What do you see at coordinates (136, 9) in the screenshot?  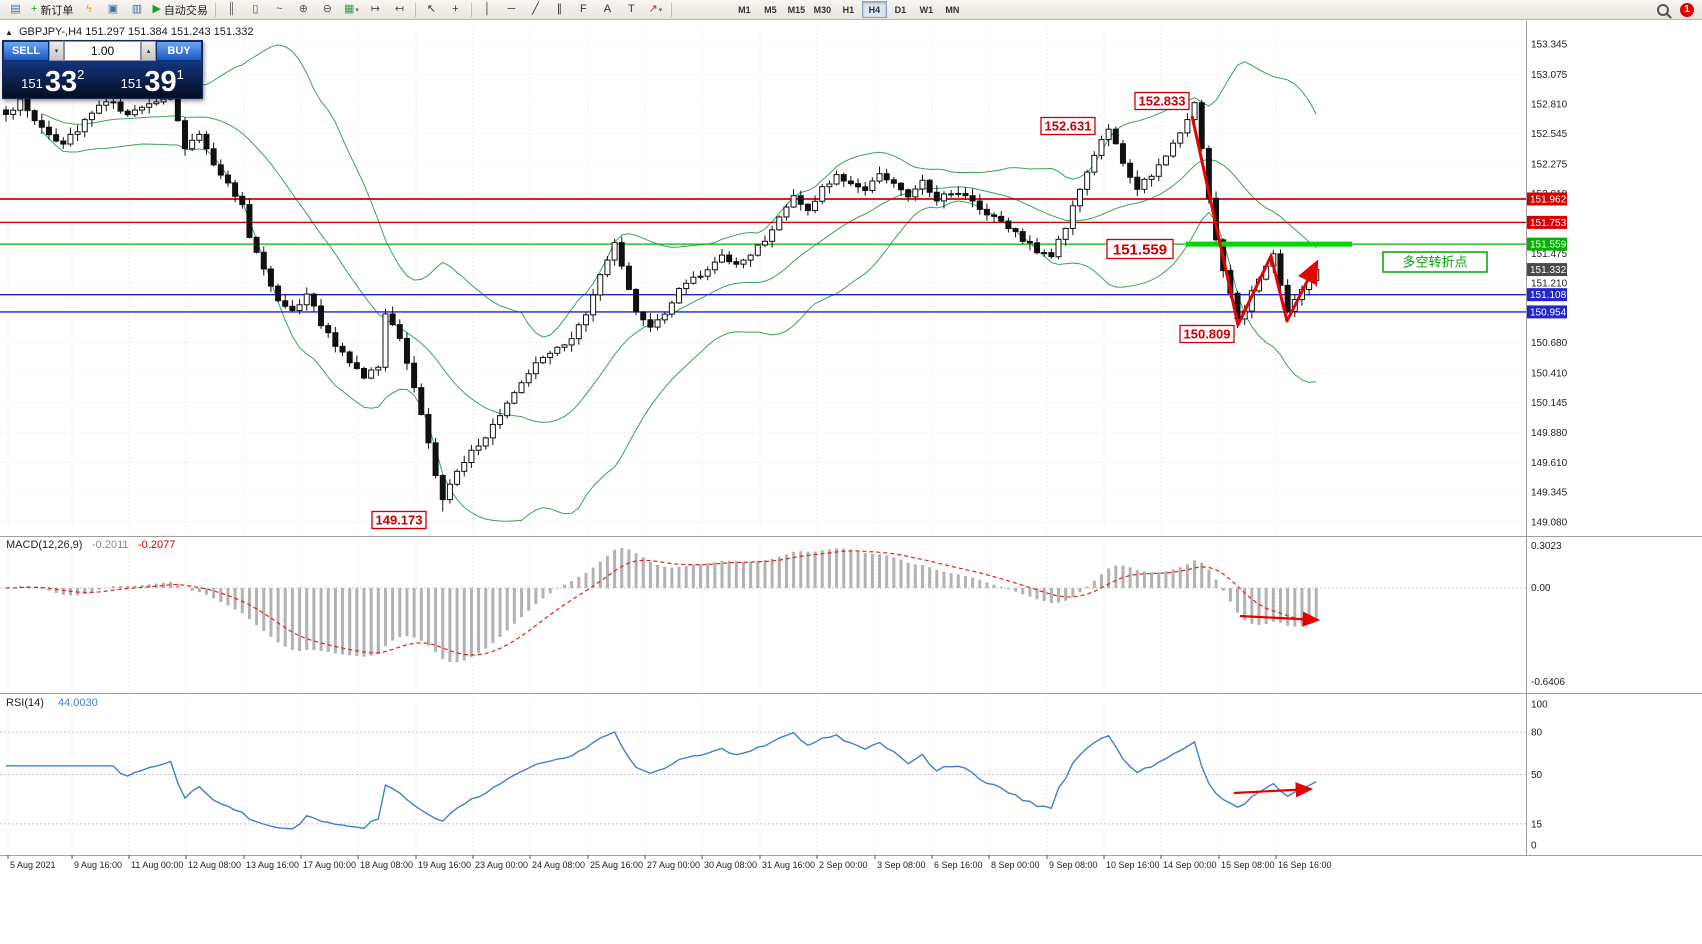 I see `profiles-button: ▥` at bounding box center [136, 9].